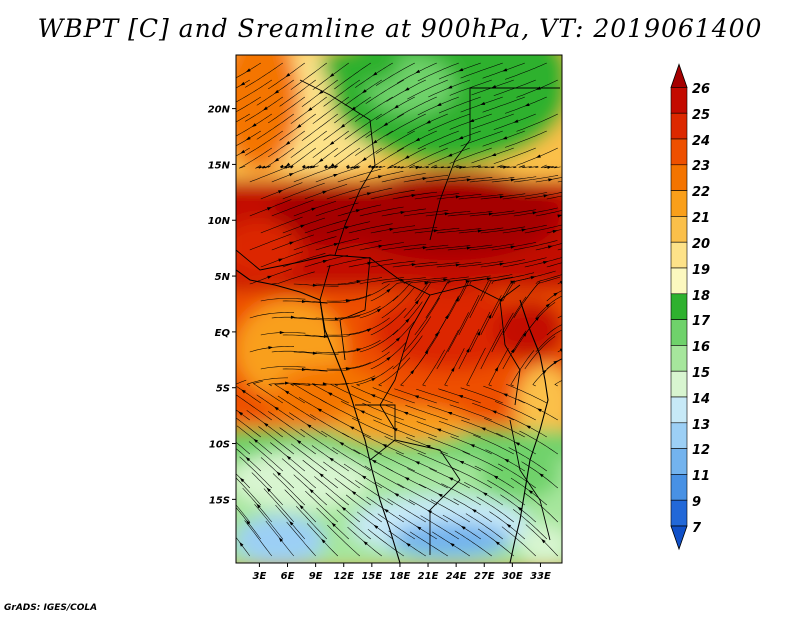 This screenshot has height=618, width=800. What do you see at coordinates (701, 244) in the screenshot?
I see `colorbar-label: 20` at bounding box center [701, 244].